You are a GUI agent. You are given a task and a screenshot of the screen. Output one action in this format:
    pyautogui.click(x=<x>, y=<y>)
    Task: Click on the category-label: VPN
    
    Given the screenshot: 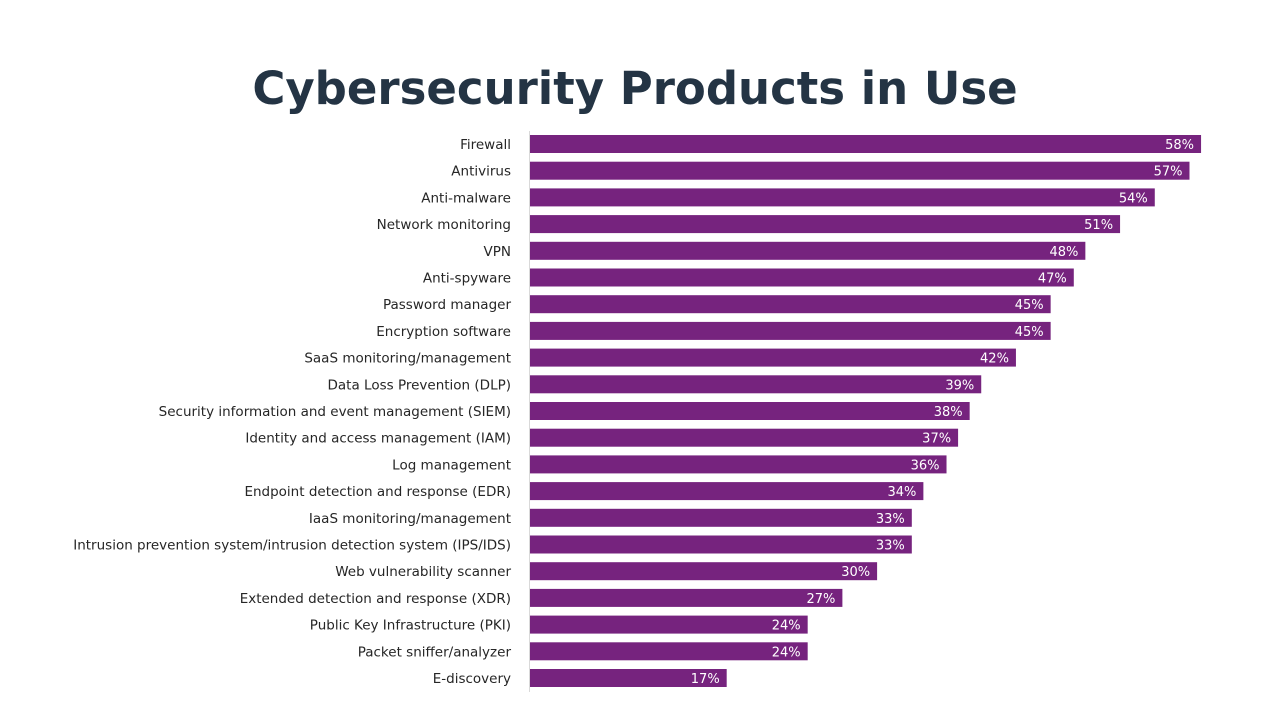 What is the action you would take?
    pyautogui.click(x=497, y=252)
    